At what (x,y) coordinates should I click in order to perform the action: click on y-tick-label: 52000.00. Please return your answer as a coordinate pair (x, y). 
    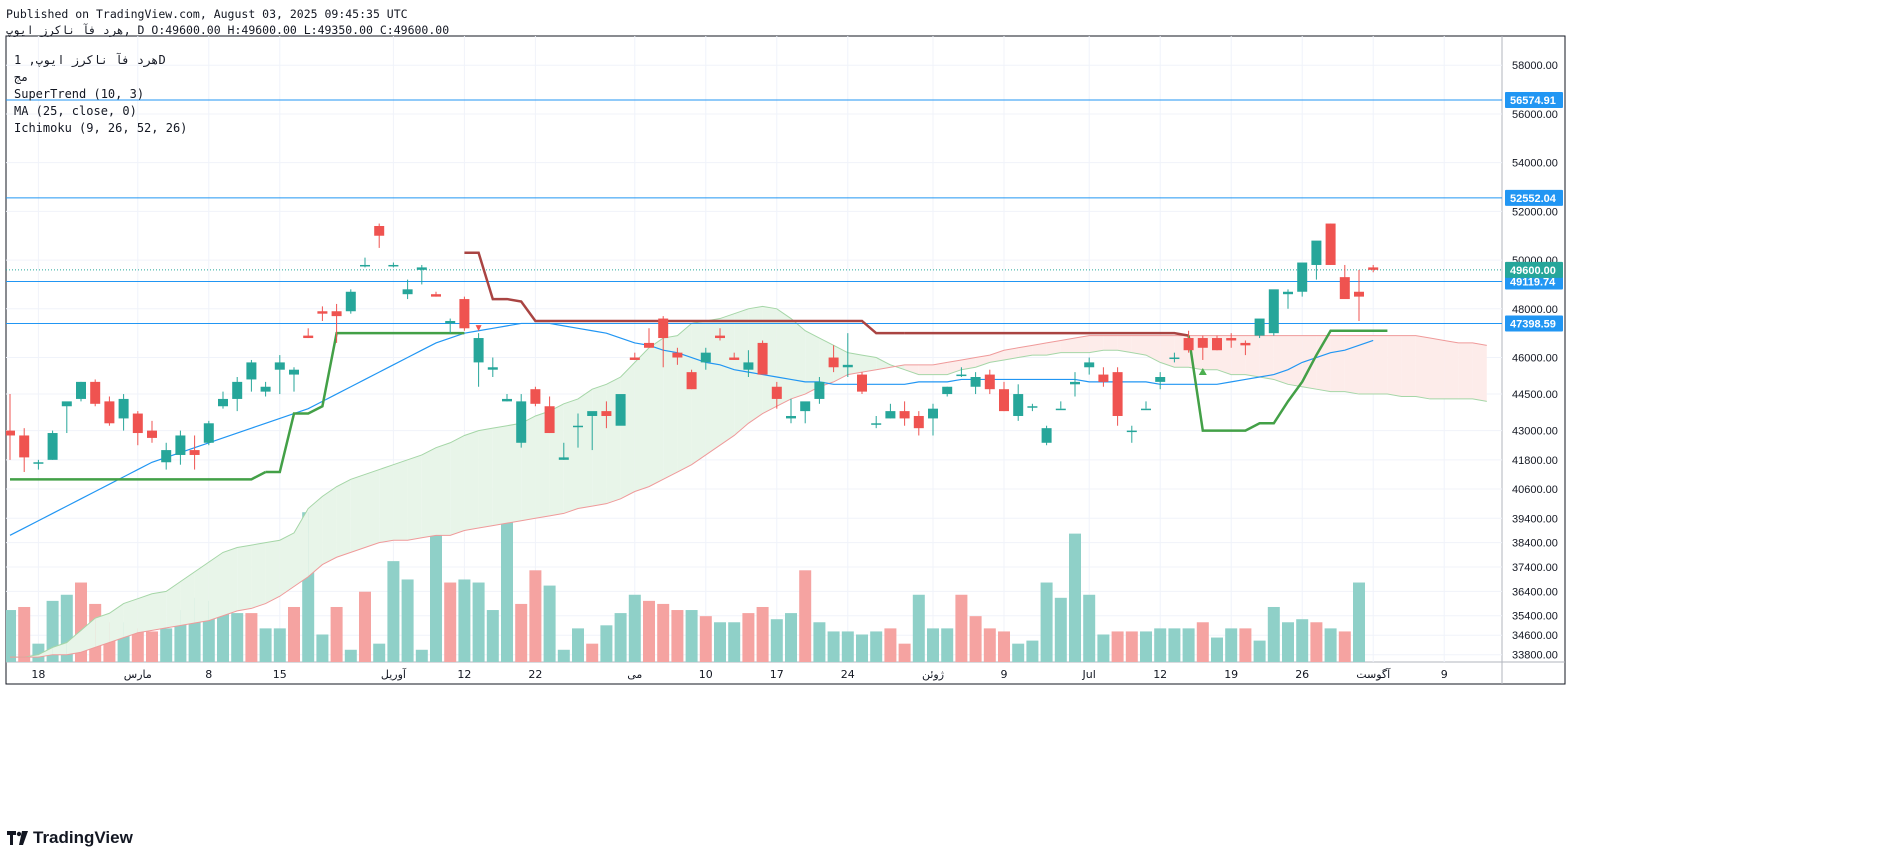
    Looking at the image, I should click on (1535, 212).